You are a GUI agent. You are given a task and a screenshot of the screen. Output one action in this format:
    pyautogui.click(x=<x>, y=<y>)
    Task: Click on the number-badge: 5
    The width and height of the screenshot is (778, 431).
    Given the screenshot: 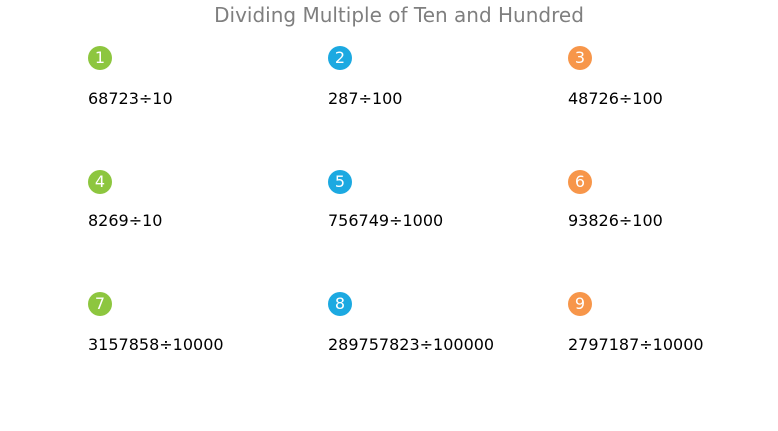 What is the action you would take?
    pyautogui.click(x=340, y=182)
    